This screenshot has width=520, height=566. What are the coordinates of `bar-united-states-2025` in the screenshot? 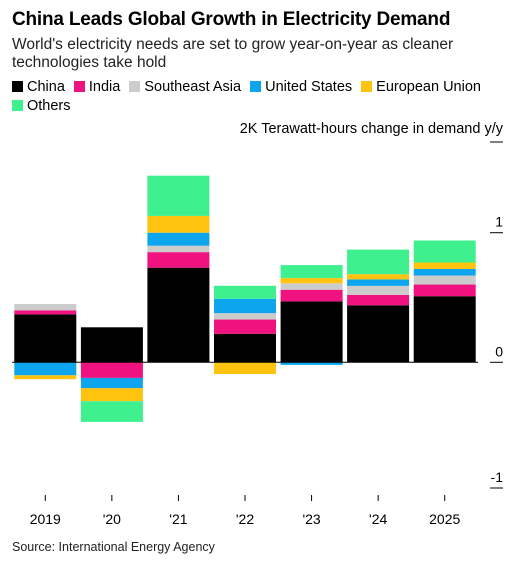 It's located at (444, 272).